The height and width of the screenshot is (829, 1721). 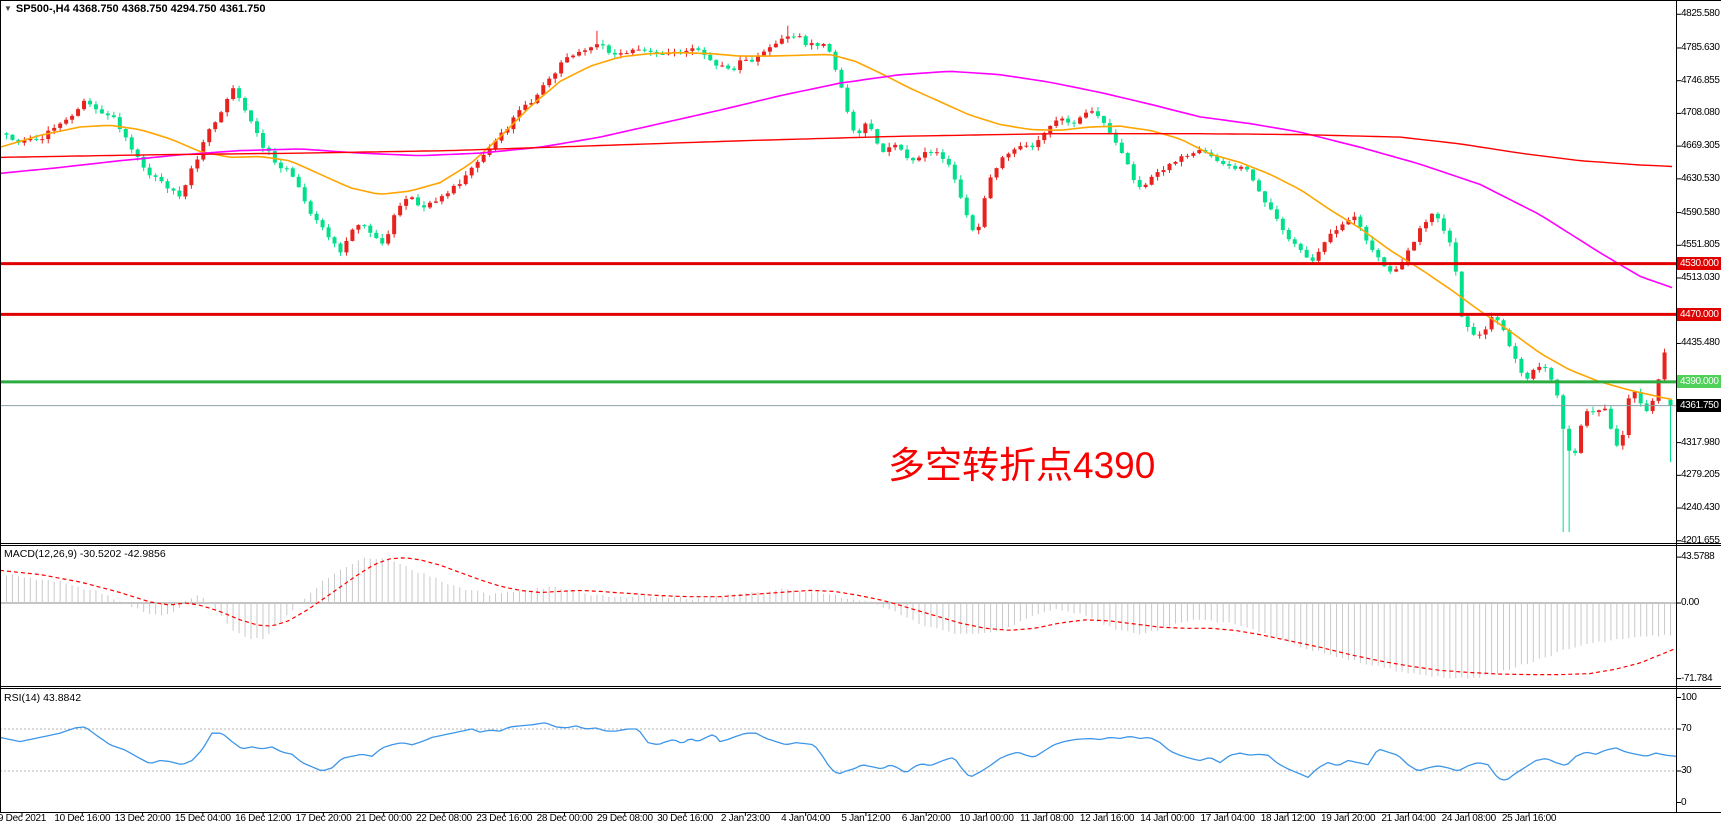 What do you see at coordinates (8, 8) in the screenshot?
I see `chart-dropdown-icon: ▼` at bounding box center [8, 8].